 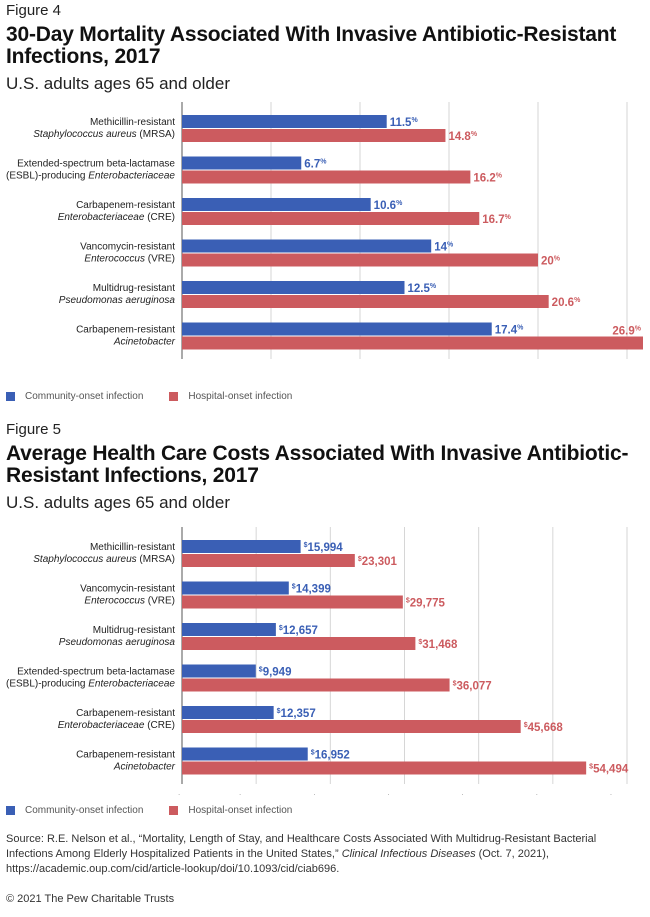 What do you see at coordinates (34, 429) in the screenshot?
I see `figure-label: Figure 5` at bounding box center [34, 429].